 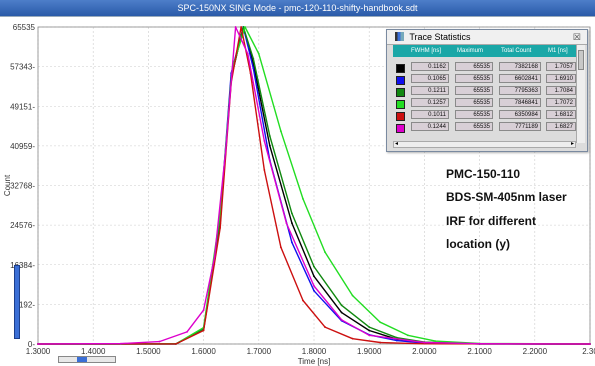 What do you see at coordinates (484, 127) in the screenshot?
I see `stats-row: 0.1244 65535 7771189 1.6827` at bounding box center [484, 127].